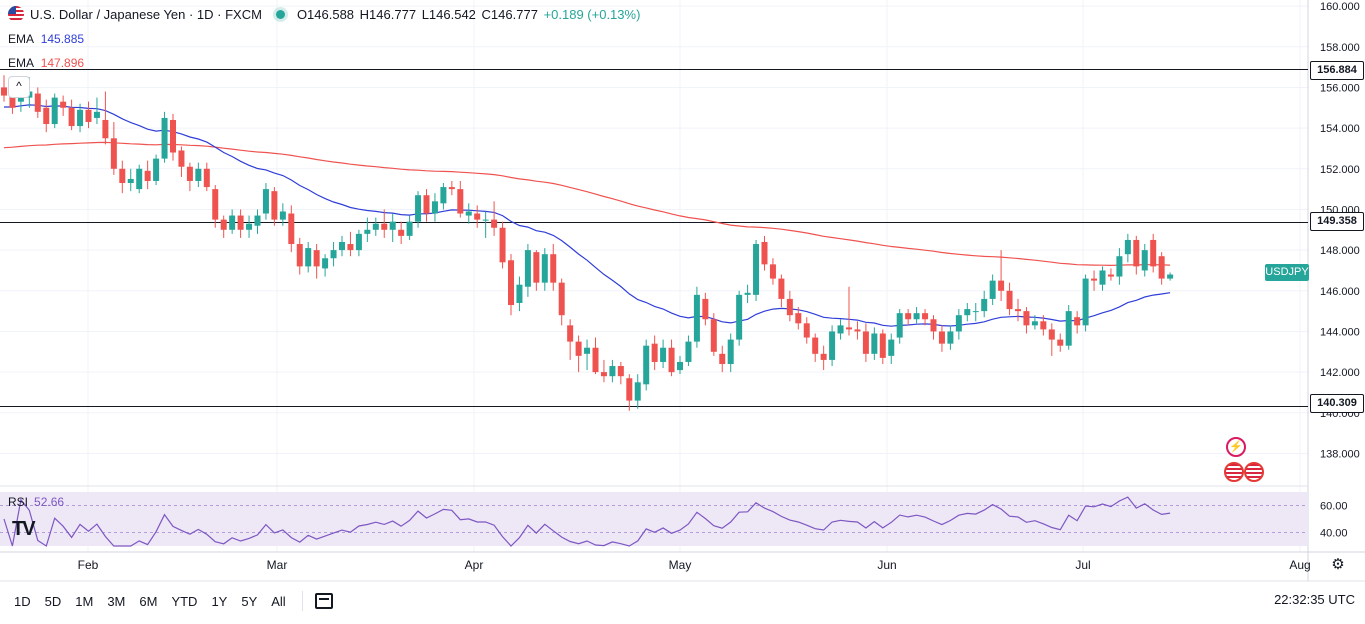 Image resolution: width=1365 pixels, height=624 pixels. I want to click on timeframe-ytd: YTD, so click(184, 601).